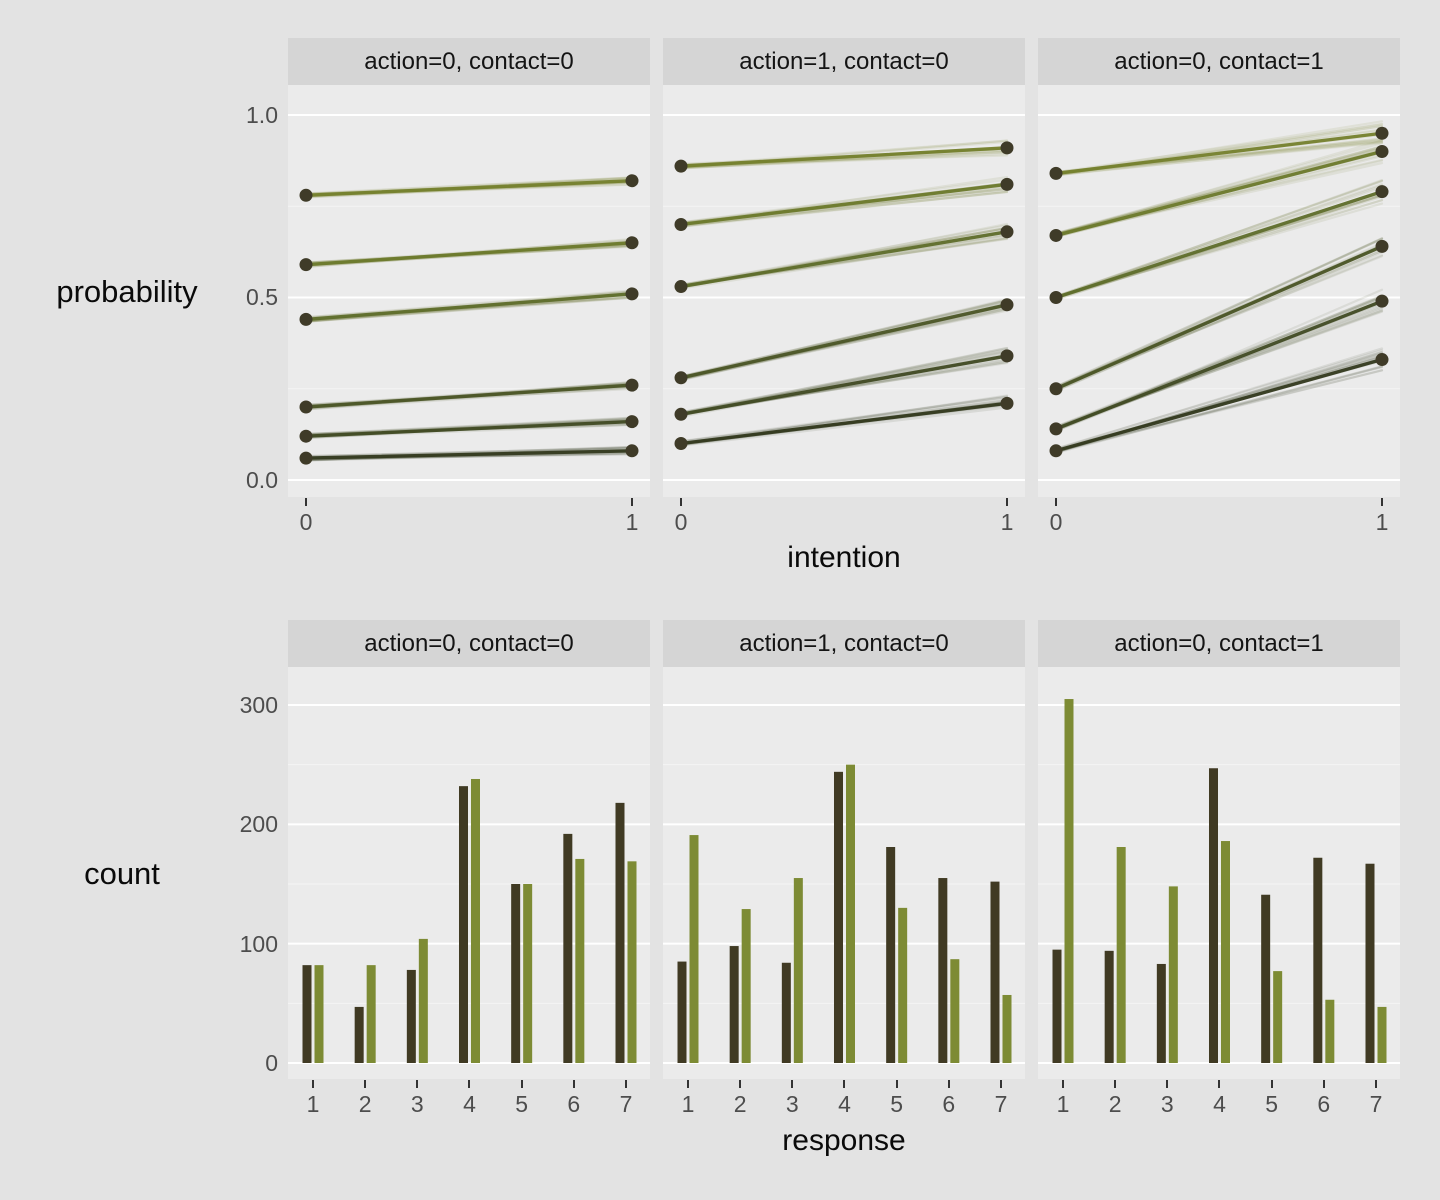  What do you see at coordinates (262, 115) in the screenshot?
I see `y-tick-label: 1.0` at bounding box center [262, 115].